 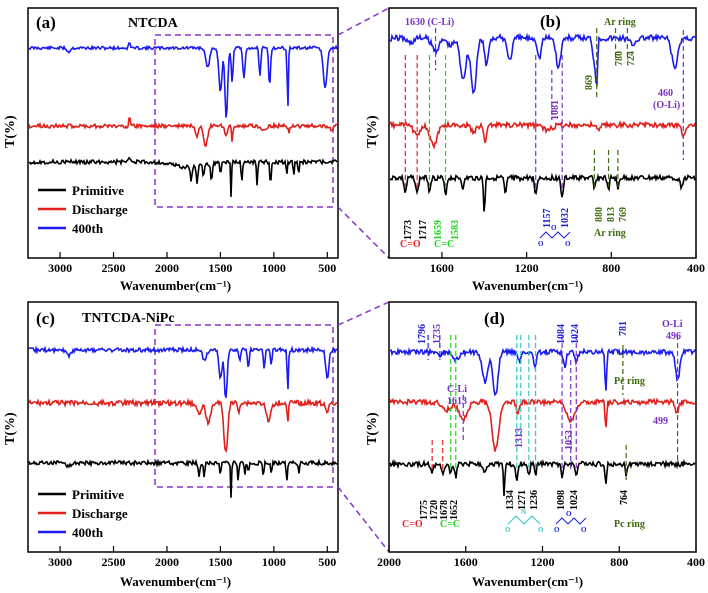 I want to click on panel-b-xlabel: Wavenumber(cm⁻¹), so click(x=527, y=285).